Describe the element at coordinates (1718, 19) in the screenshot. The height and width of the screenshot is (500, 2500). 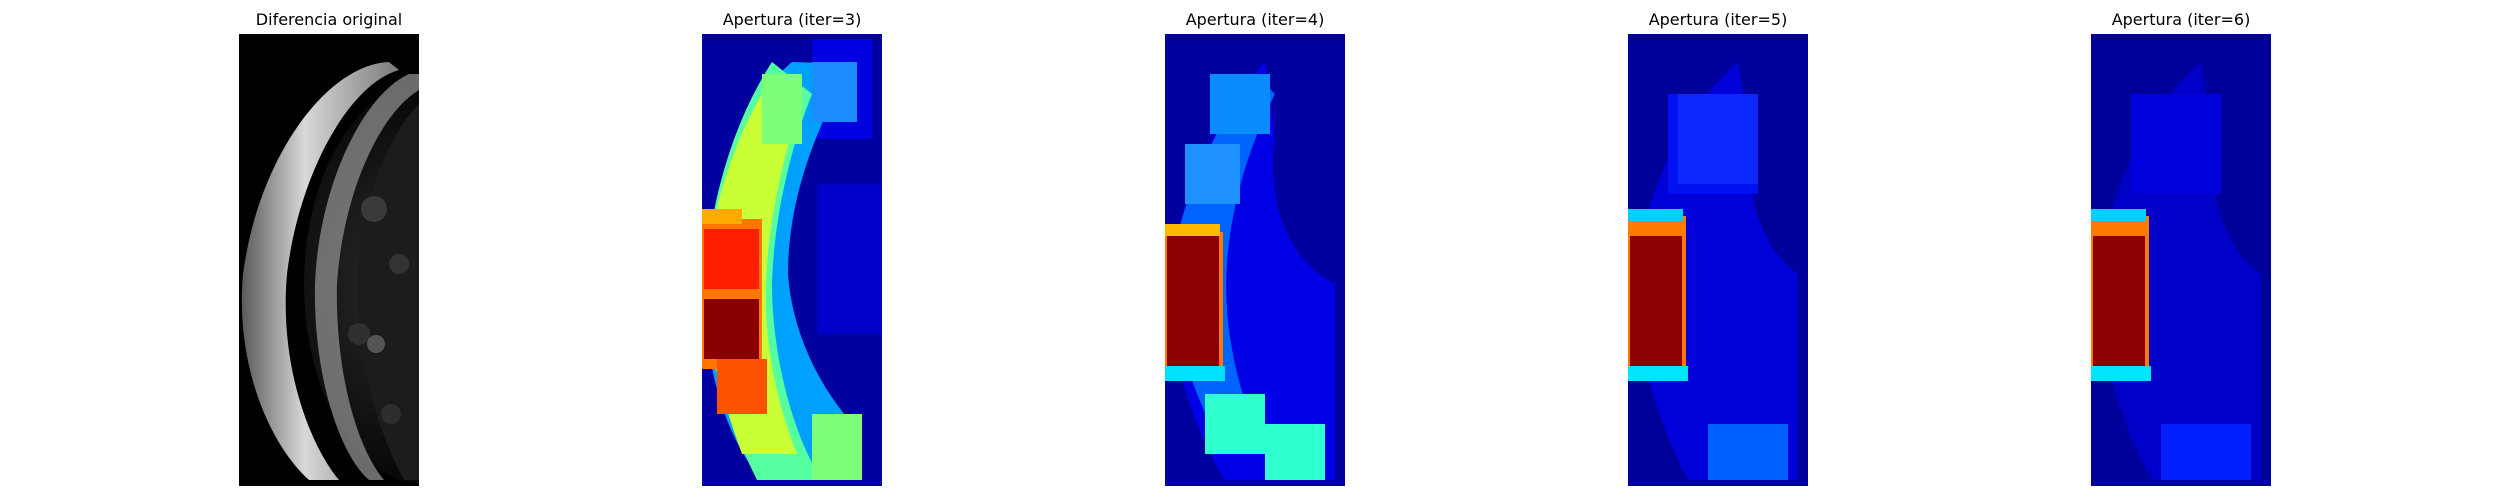
I see `panel-title: Apertura (iter=5)` at that location.